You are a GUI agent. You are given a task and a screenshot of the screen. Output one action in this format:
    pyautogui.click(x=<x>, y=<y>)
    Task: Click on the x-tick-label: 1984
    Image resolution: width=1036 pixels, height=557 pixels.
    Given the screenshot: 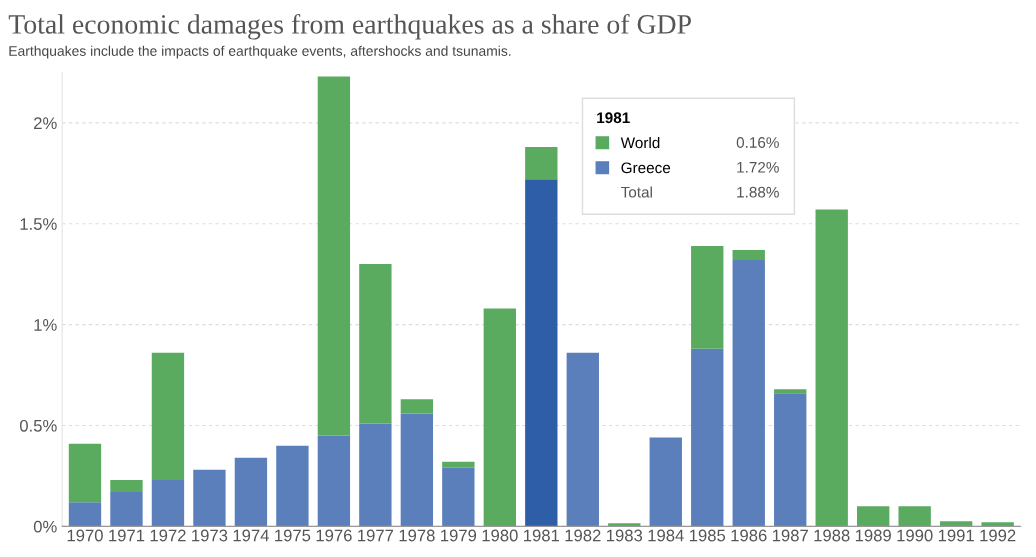 What is the action you would take?
    pyautogui.click(x=666, y=535)
    